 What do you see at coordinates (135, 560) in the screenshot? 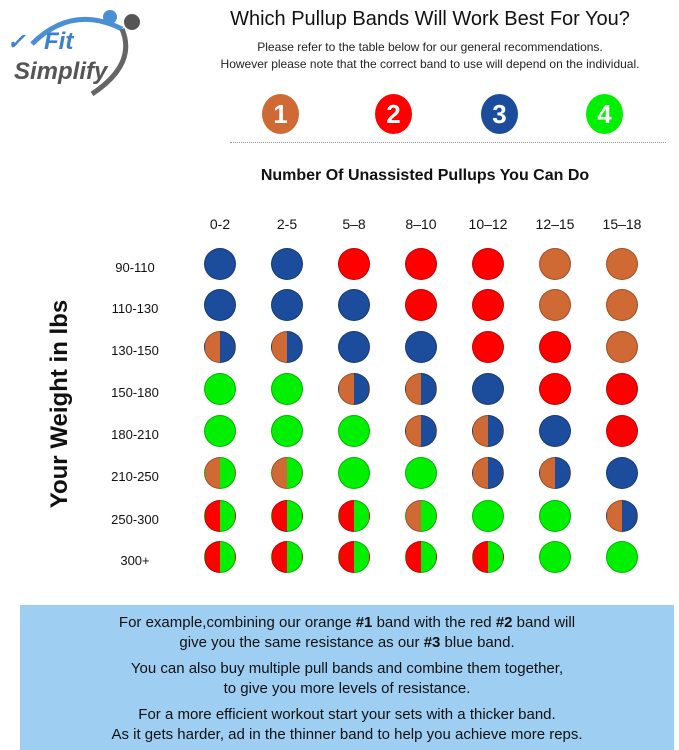
I see `row-label: 300+` at bounding box center [135, 560].